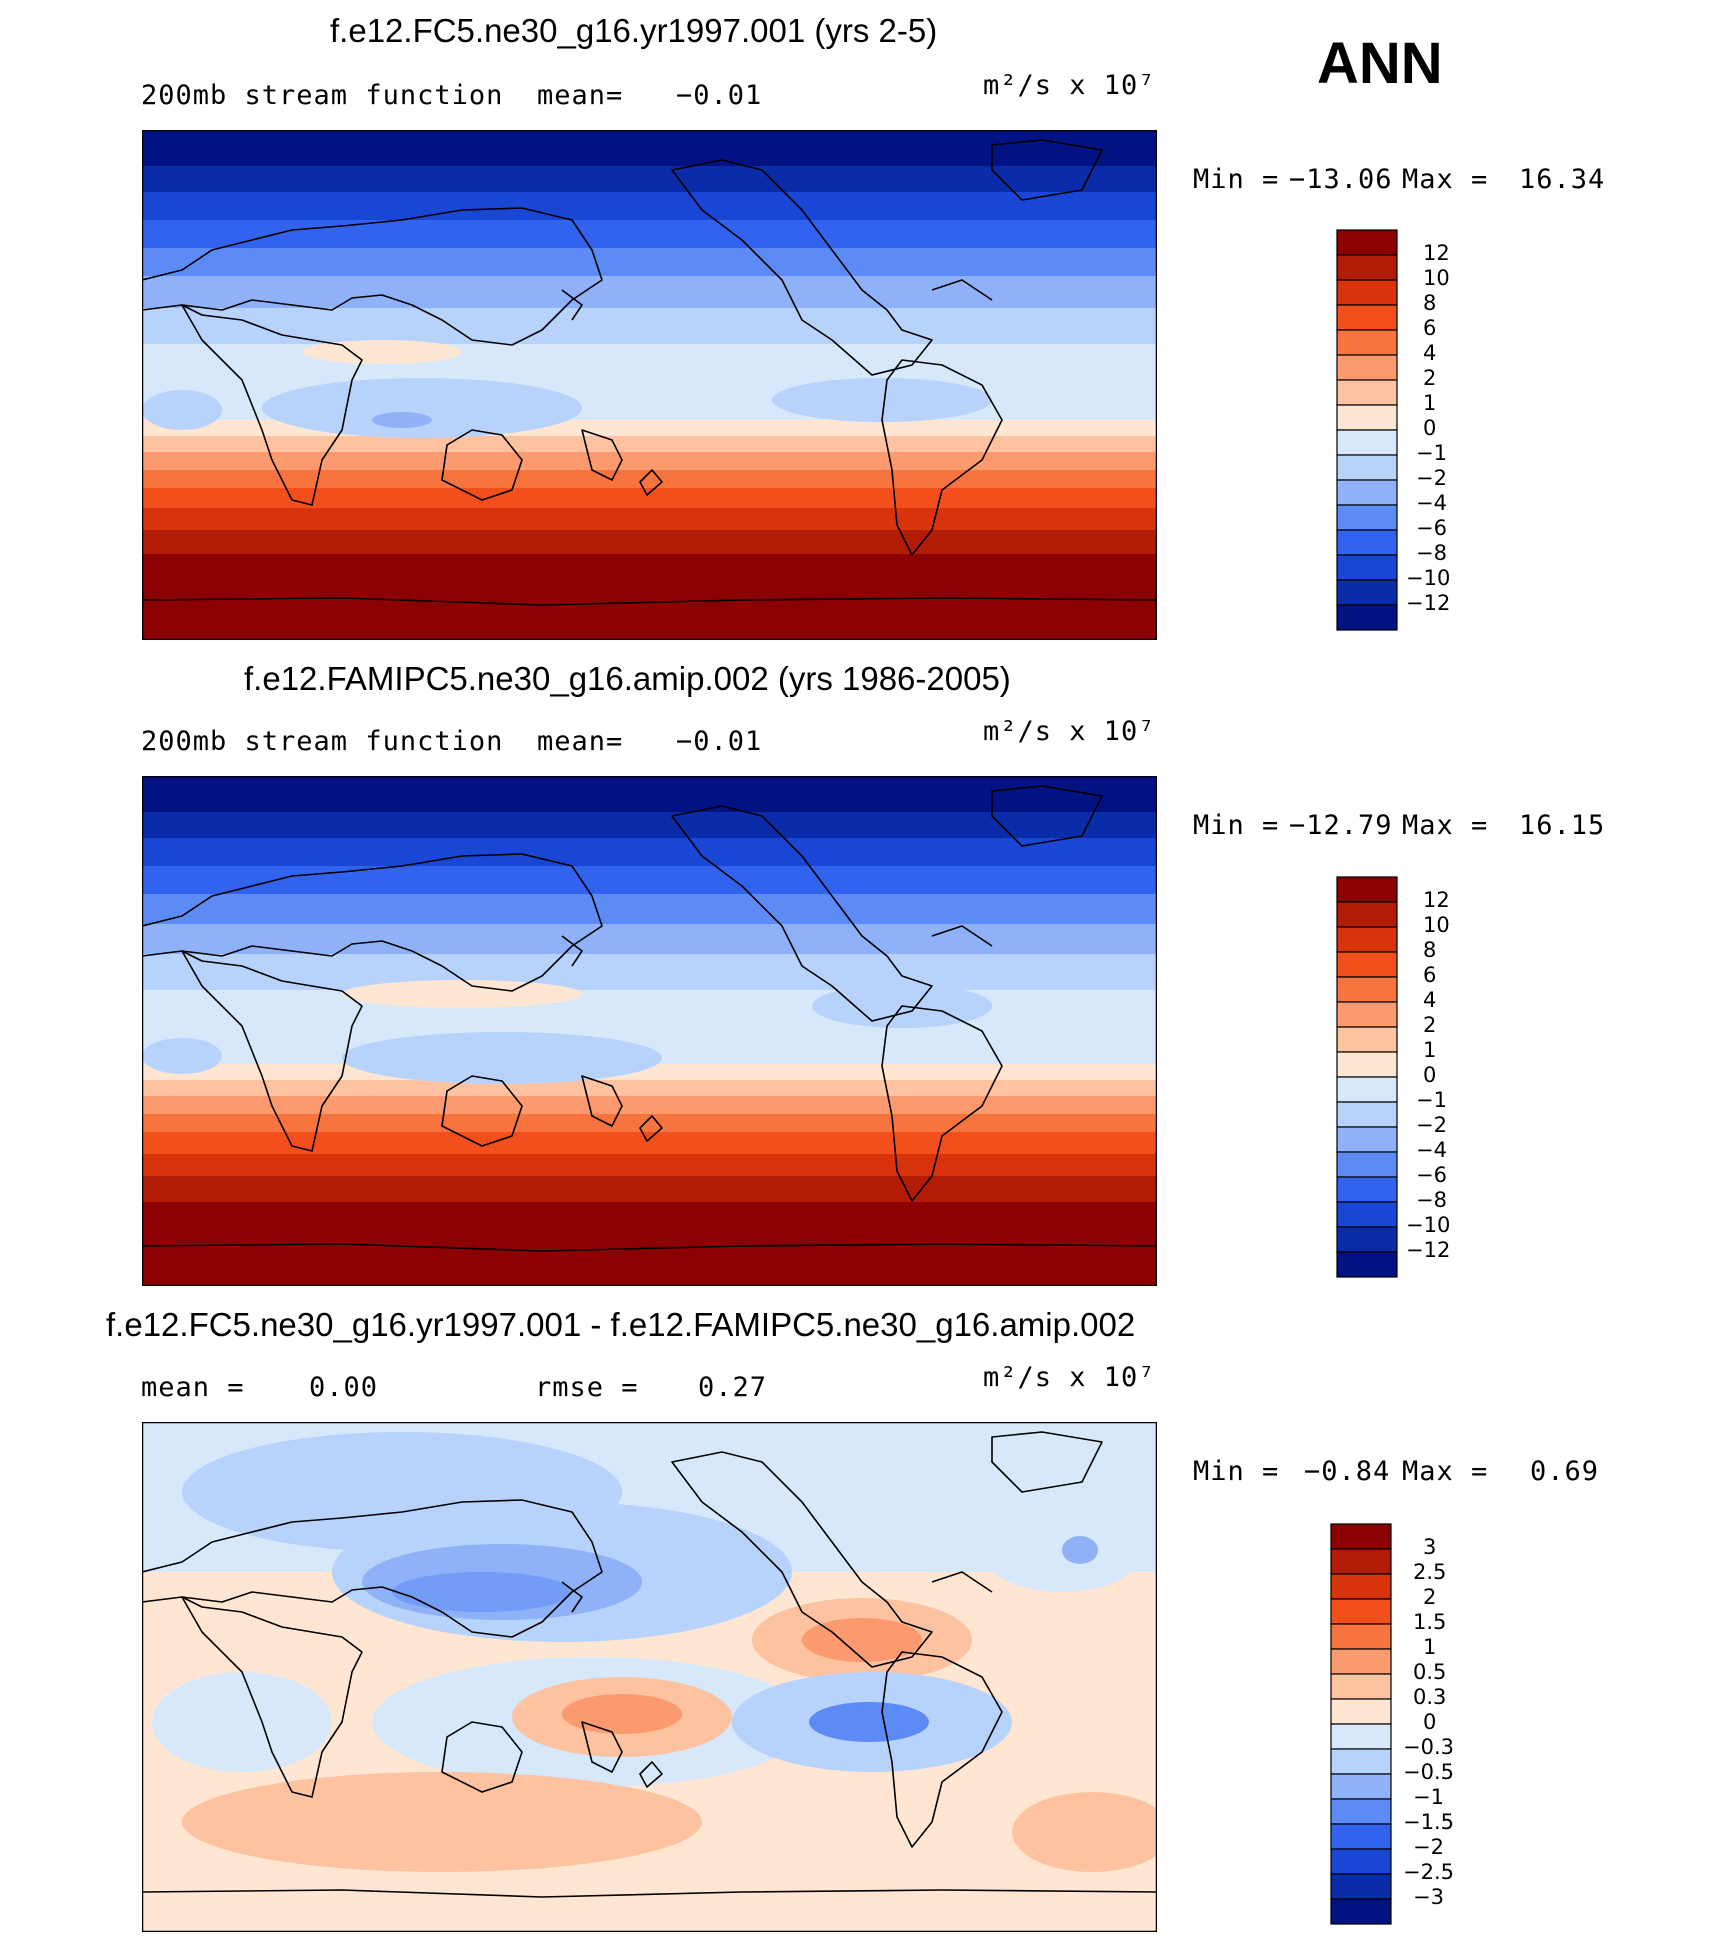  I want to click on cb3-label-0: 3, so click(1430, 1547).